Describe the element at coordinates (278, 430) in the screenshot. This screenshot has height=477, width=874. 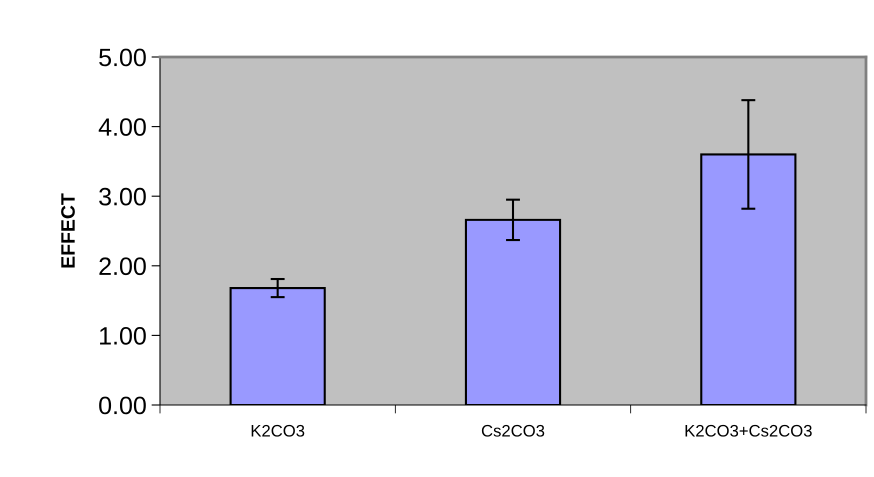
I see `x-tick-label: K2CO3` at that location.